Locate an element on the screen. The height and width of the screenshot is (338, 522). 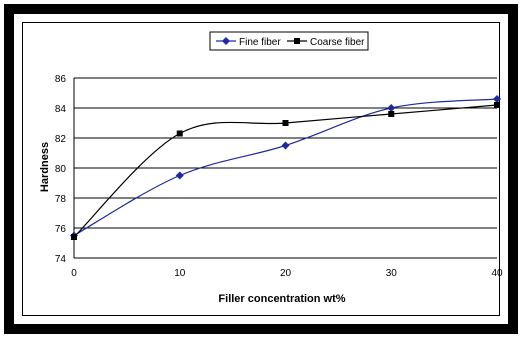
y-axis-label: Hardness is located at coordinates (45, 167).